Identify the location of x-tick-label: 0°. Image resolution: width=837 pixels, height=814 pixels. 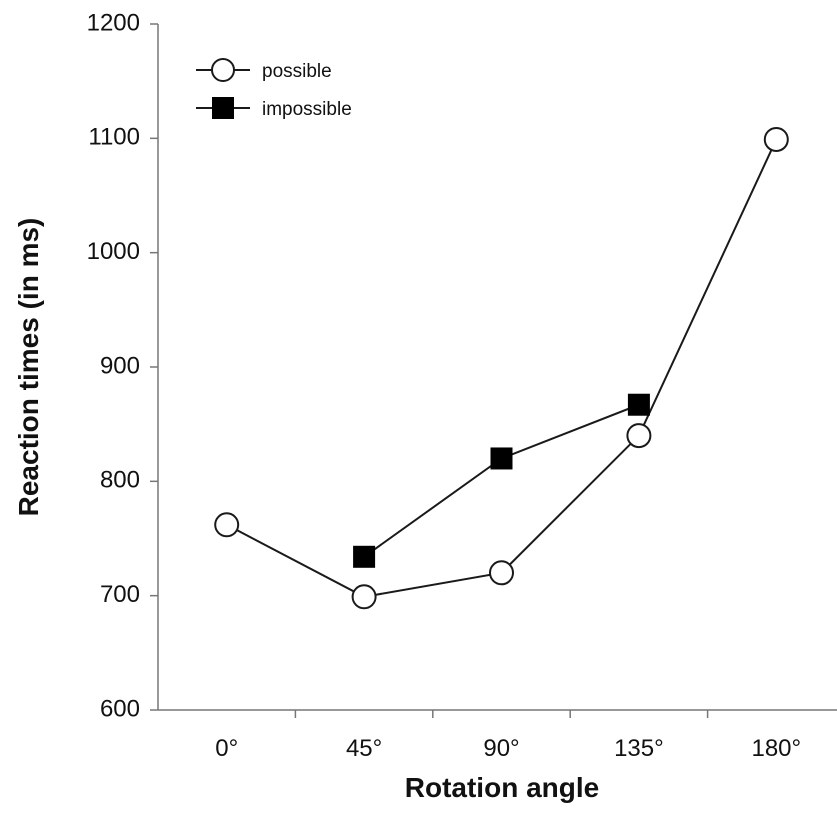
(226, 748).